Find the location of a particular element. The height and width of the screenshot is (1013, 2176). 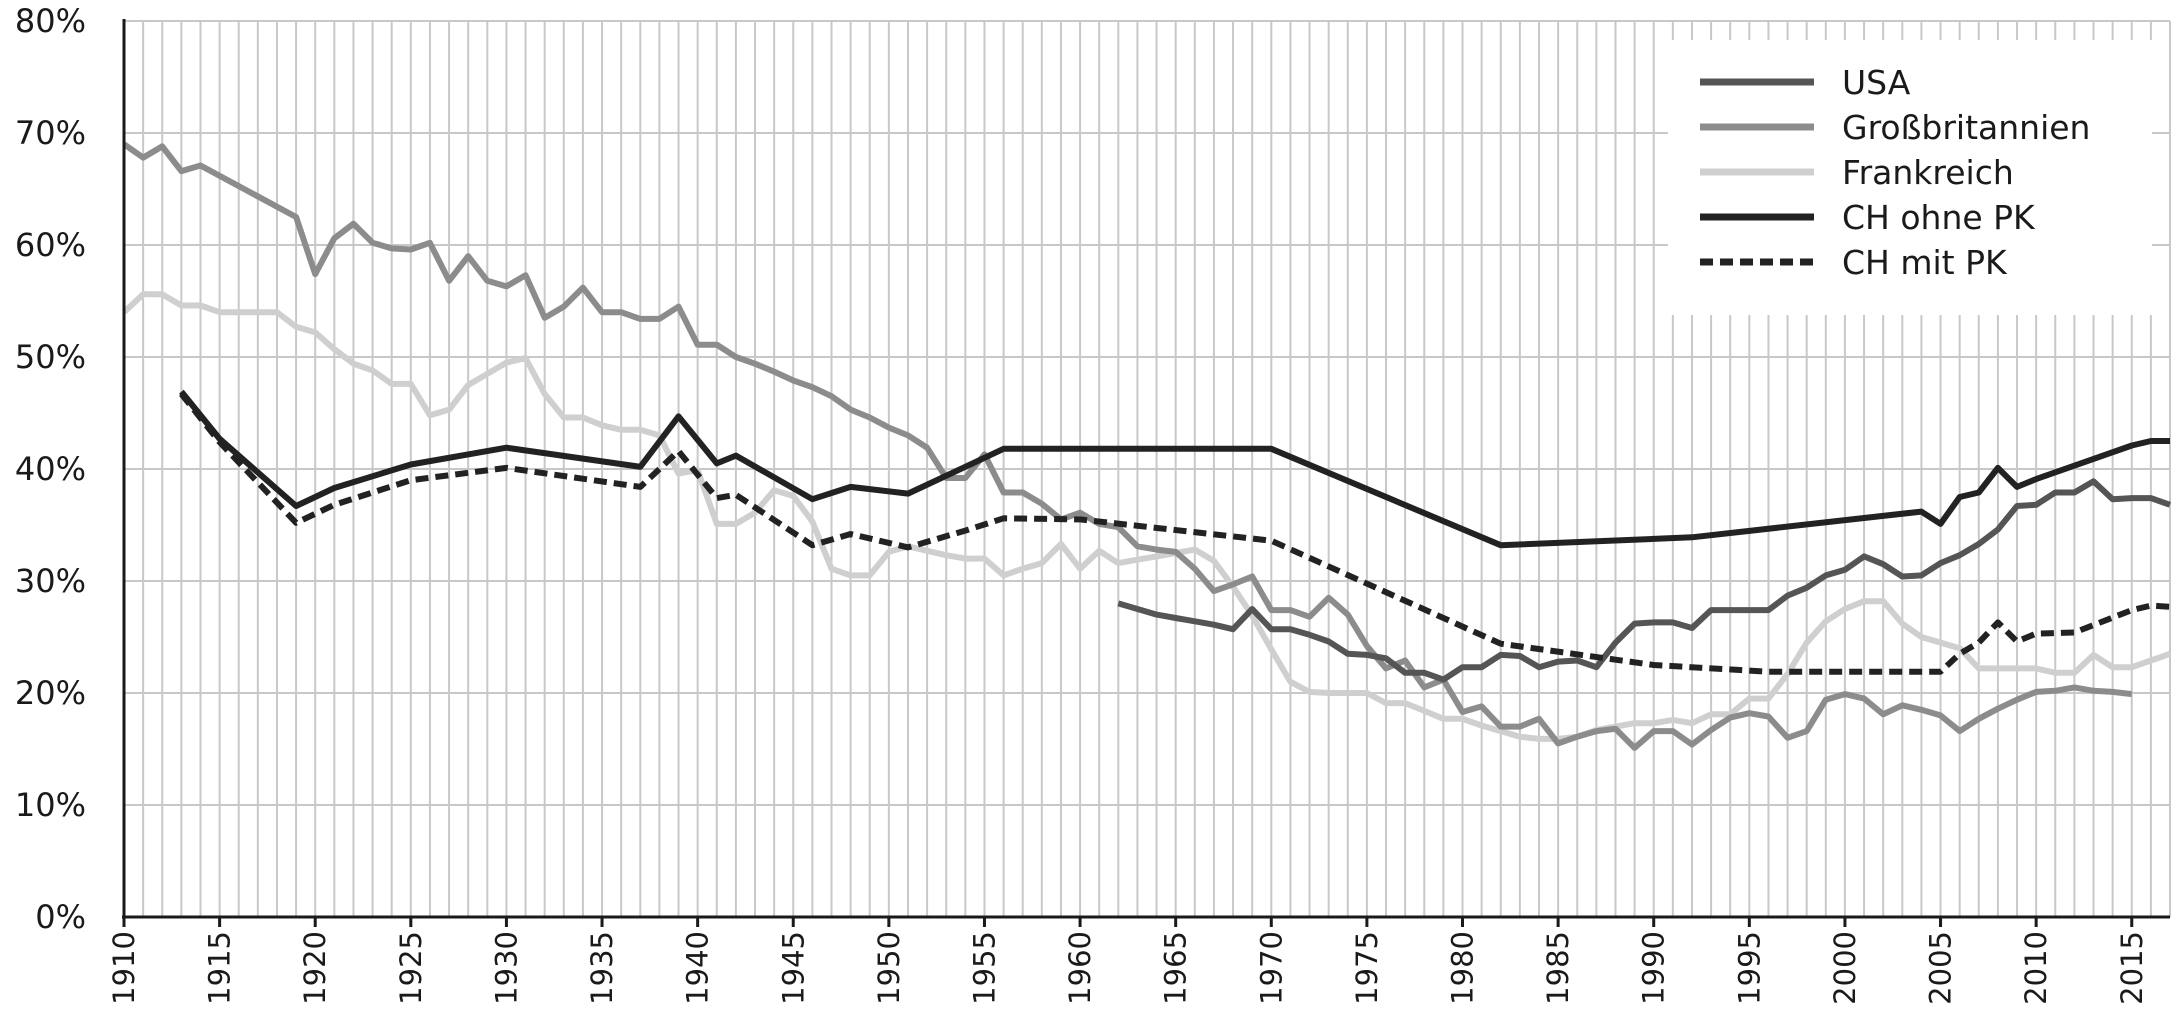

x-tick-label: 1945 is located at coordinates (793, 968).